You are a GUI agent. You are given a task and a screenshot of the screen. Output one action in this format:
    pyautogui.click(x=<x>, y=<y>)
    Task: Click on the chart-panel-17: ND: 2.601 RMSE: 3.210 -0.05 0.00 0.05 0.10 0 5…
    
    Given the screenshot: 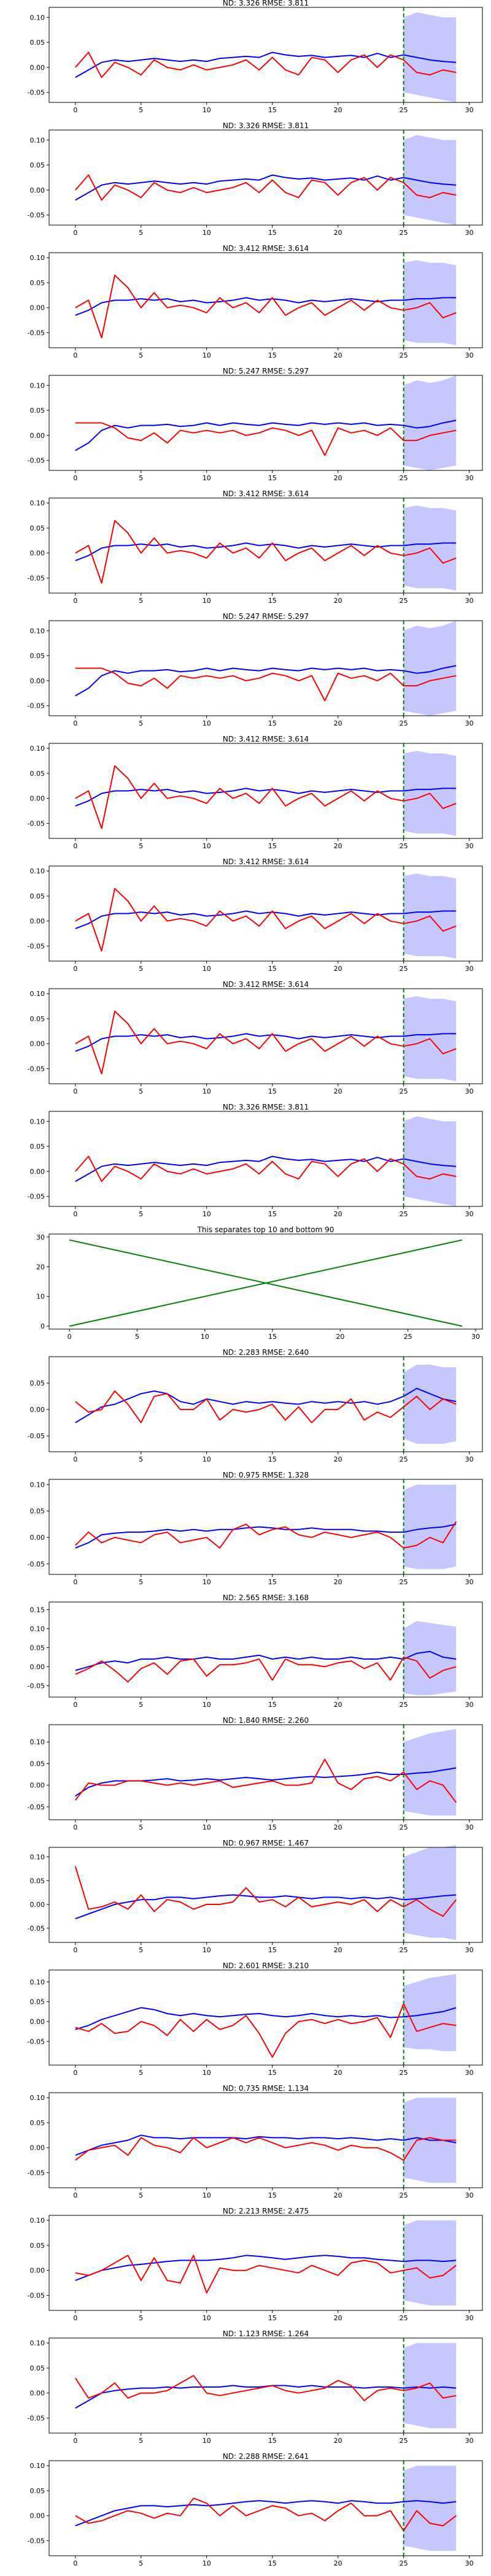 What is the action you would take?
    pyautogui.click(x=256, y=2019)
    